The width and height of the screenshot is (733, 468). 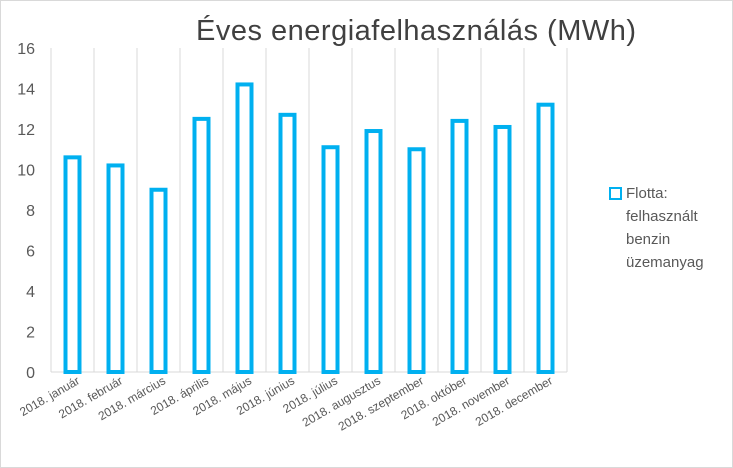 I want to click on y-tick-label: 16, so click(x=26, y=49).